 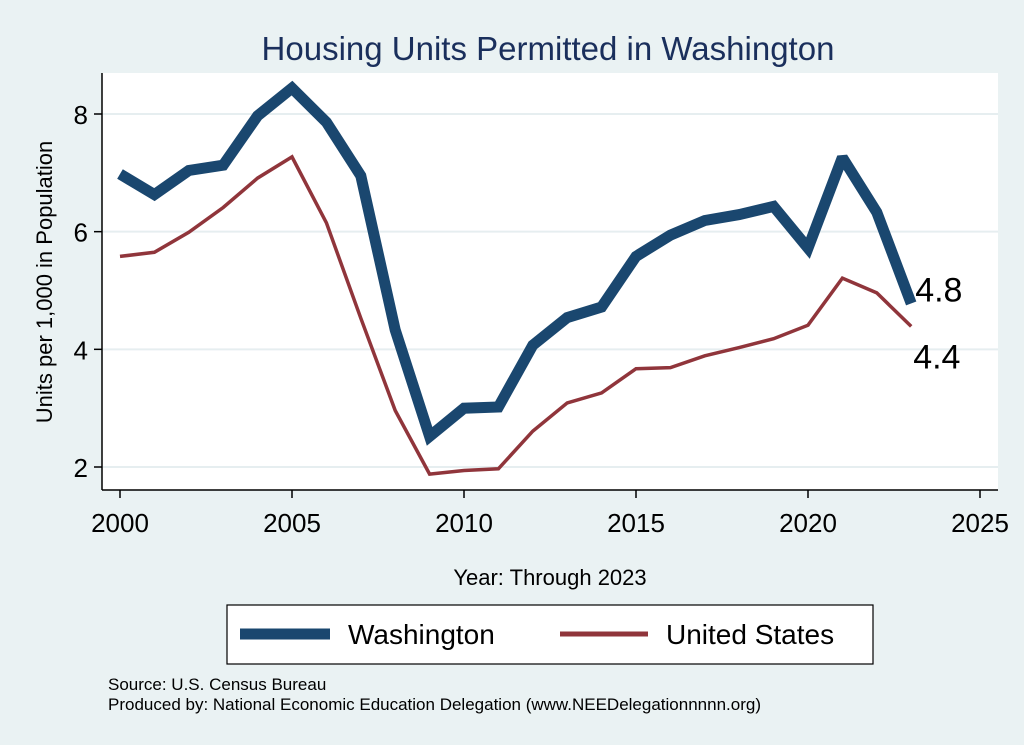 I want to click on legend-label-united-states: United States, so click(x=750, y=634).